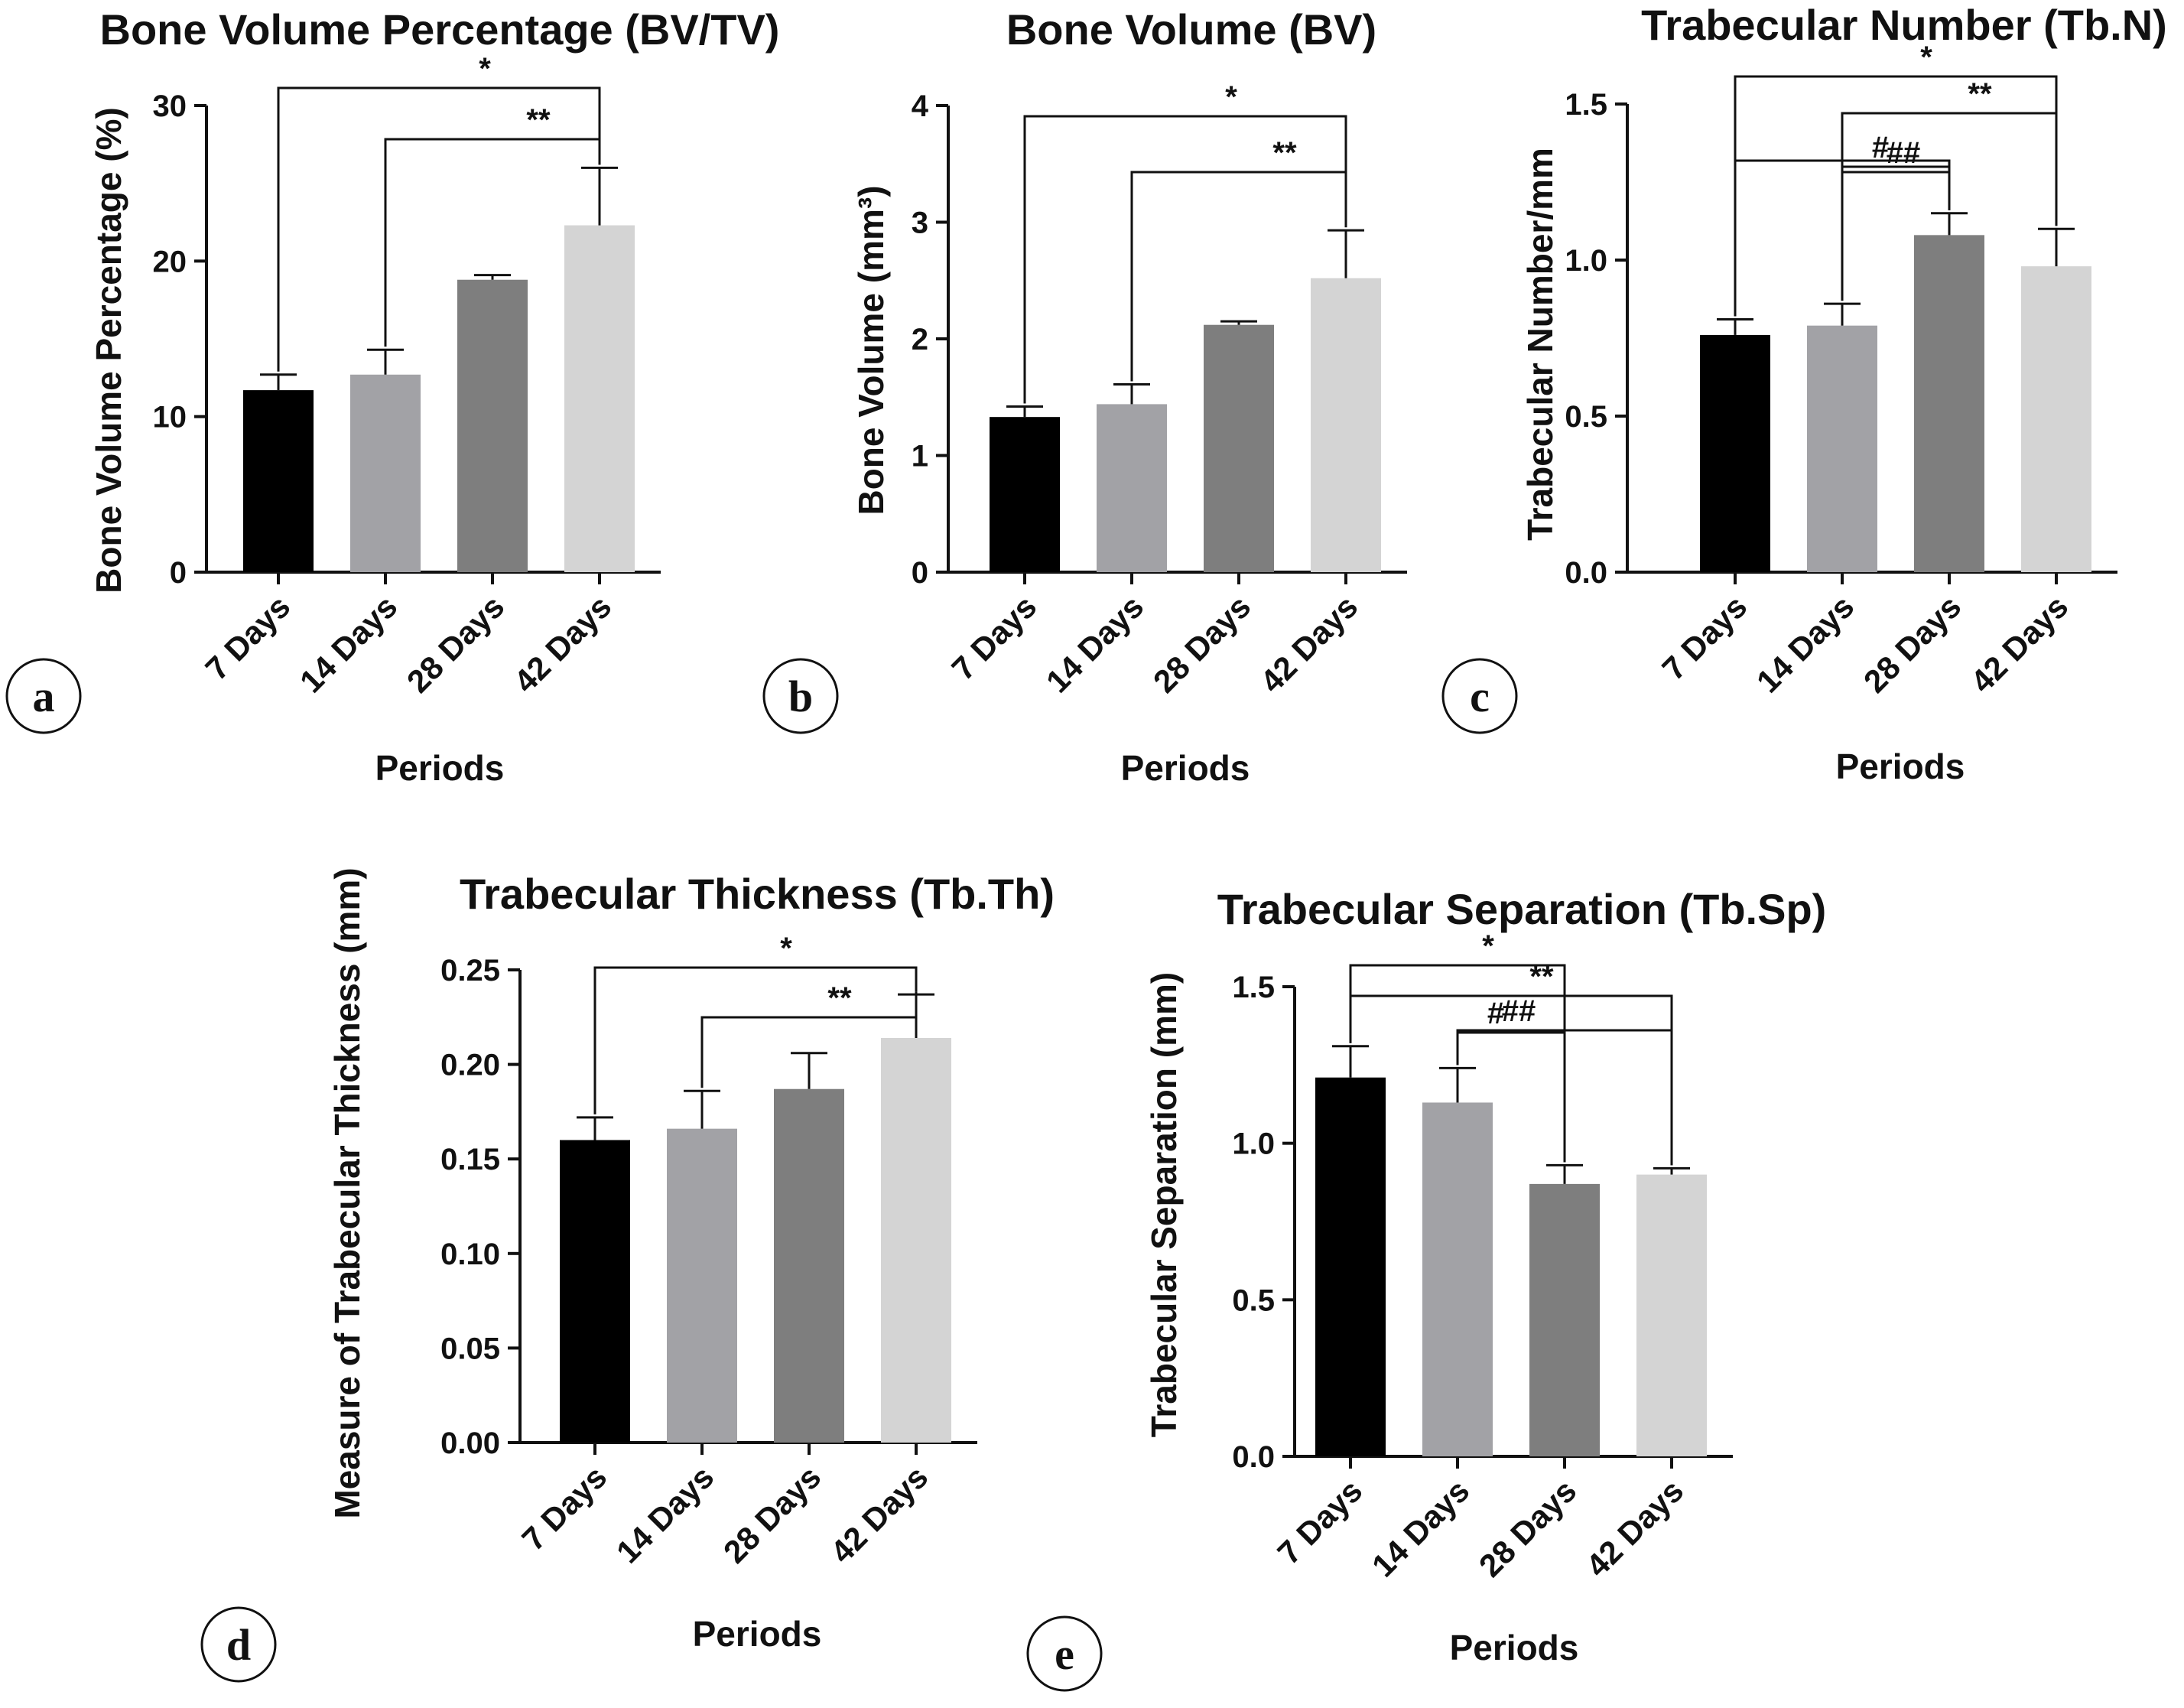 The width and height of the screenshot is (2184, 1708). I want to click on panel-a-xlabel: Periods, so click(440, 768).